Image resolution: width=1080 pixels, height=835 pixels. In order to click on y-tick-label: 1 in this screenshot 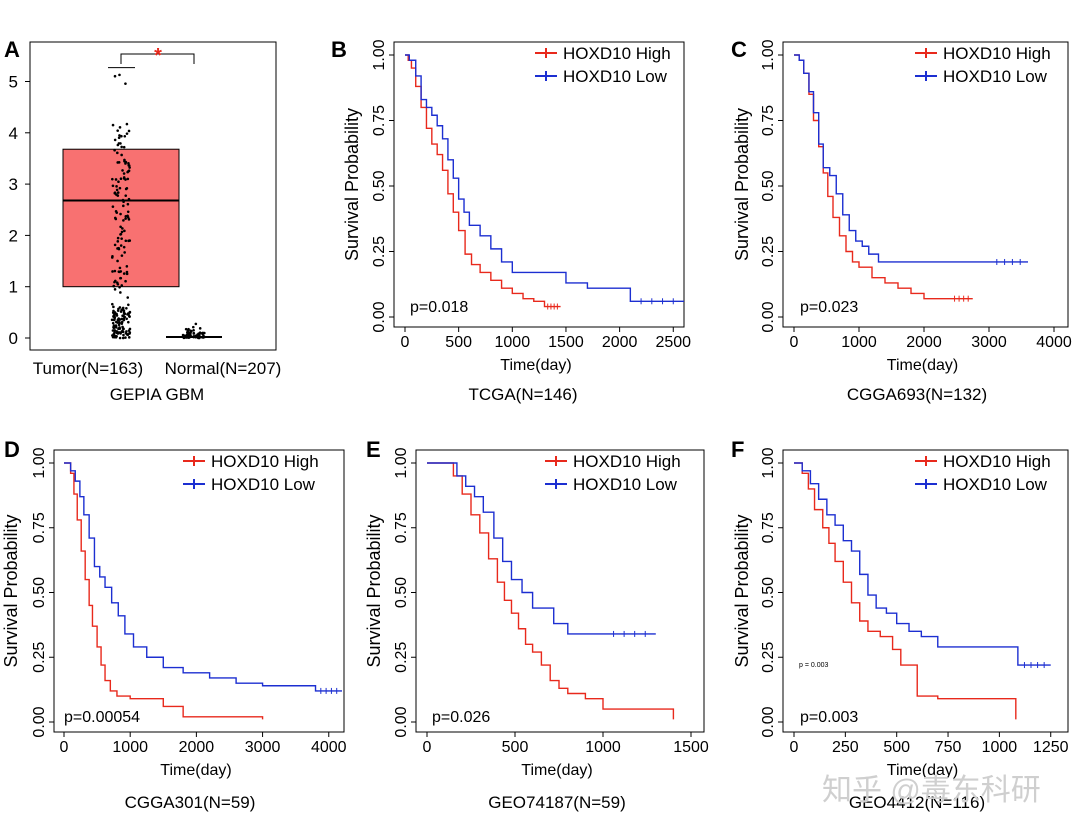, I will do `click(13, 287)`.